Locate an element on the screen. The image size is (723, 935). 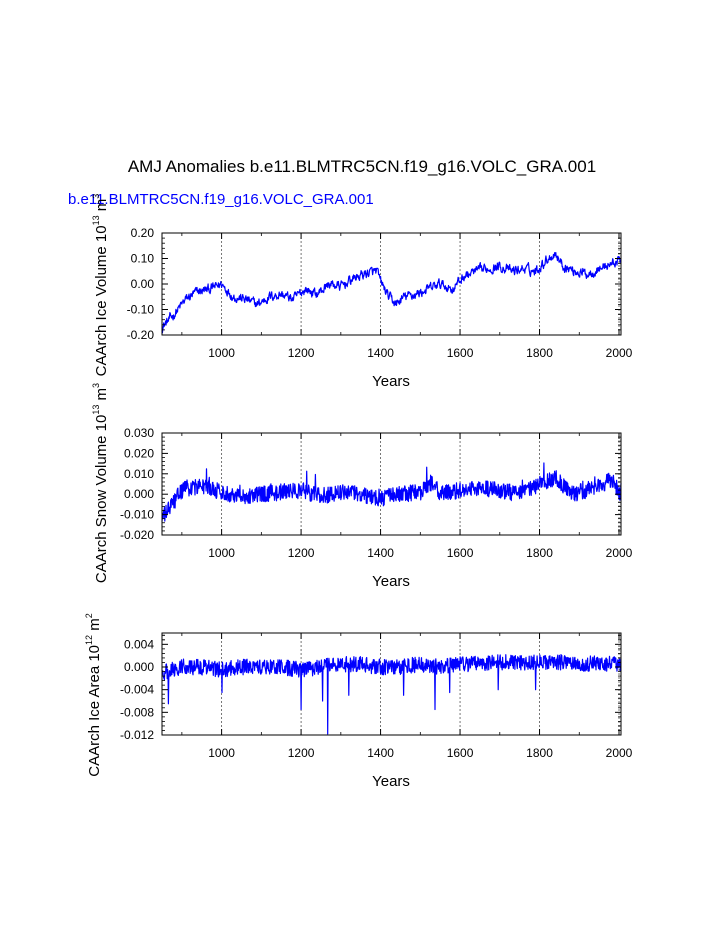
ytick-label: 0.00 is located at coordinates (143, 284).